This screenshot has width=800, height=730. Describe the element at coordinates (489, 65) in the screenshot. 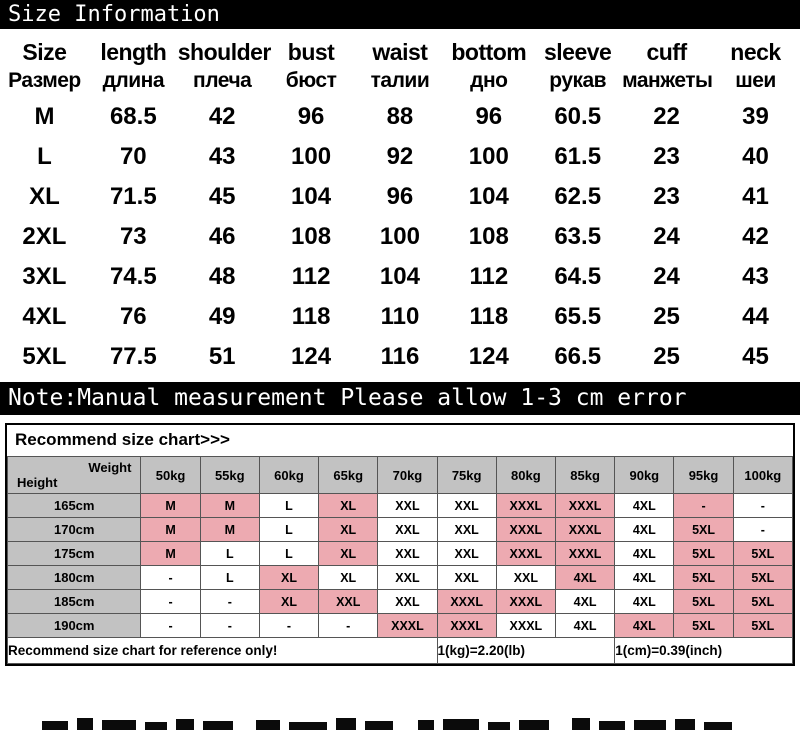

I see `size-column-header: bottom дно` at that location.